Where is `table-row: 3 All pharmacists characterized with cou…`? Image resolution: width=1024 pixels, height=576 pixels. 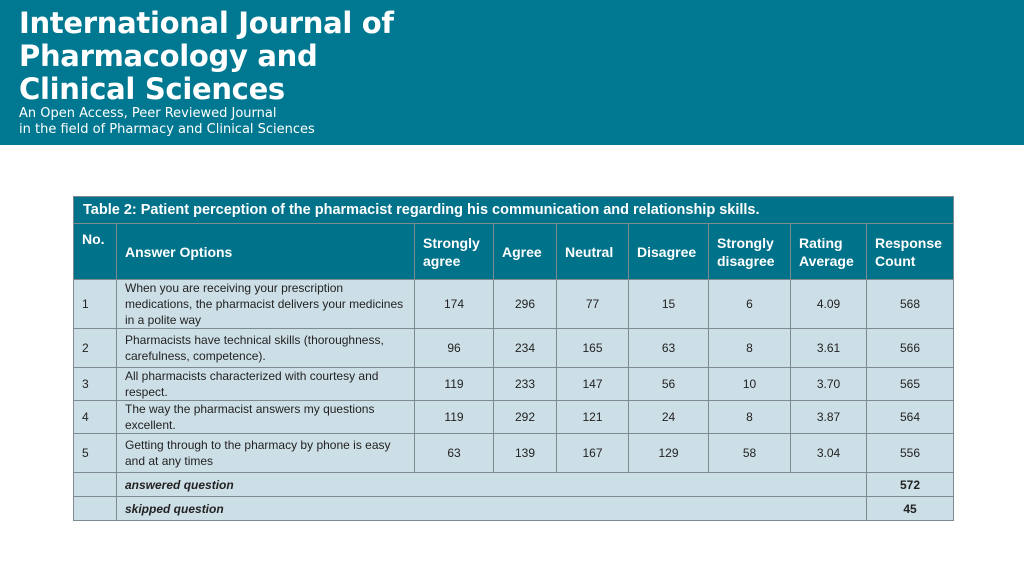 table-row: 3 All pharmacists characterized with cou… is located at coordinates (513, 384).